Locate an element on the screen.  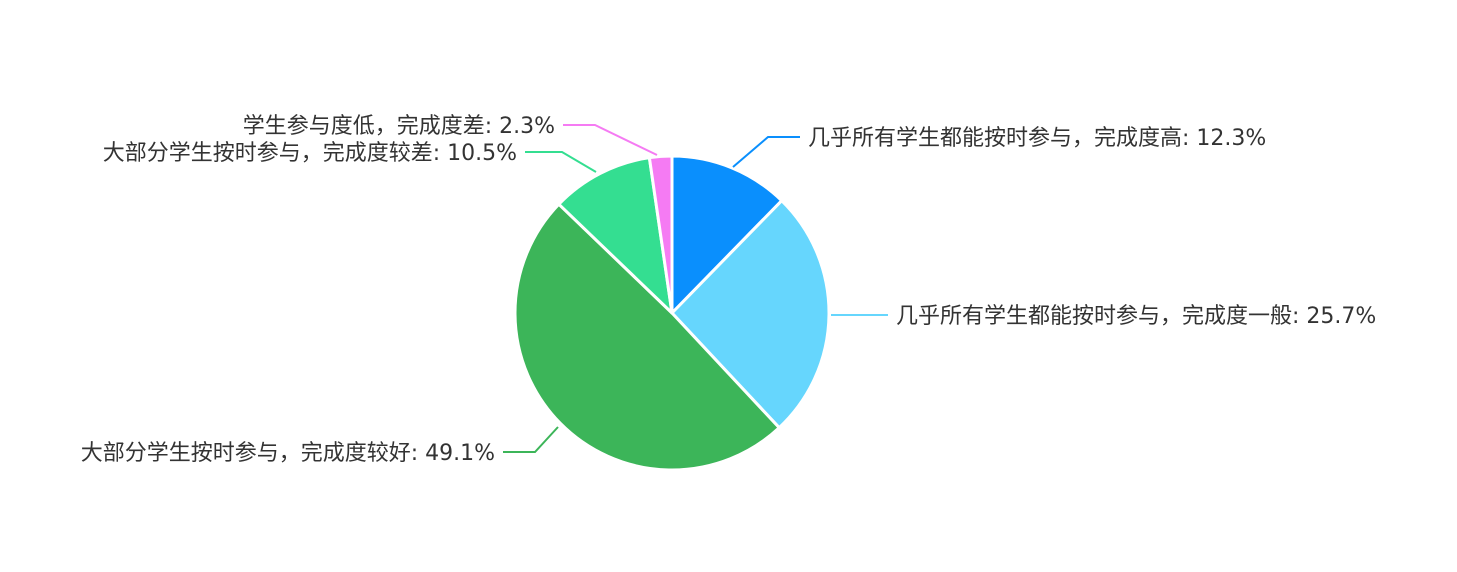
slice-label: 几乎所有学生都能按时参与，完成度高: 12.3% is located at coordinates (1037, 138).